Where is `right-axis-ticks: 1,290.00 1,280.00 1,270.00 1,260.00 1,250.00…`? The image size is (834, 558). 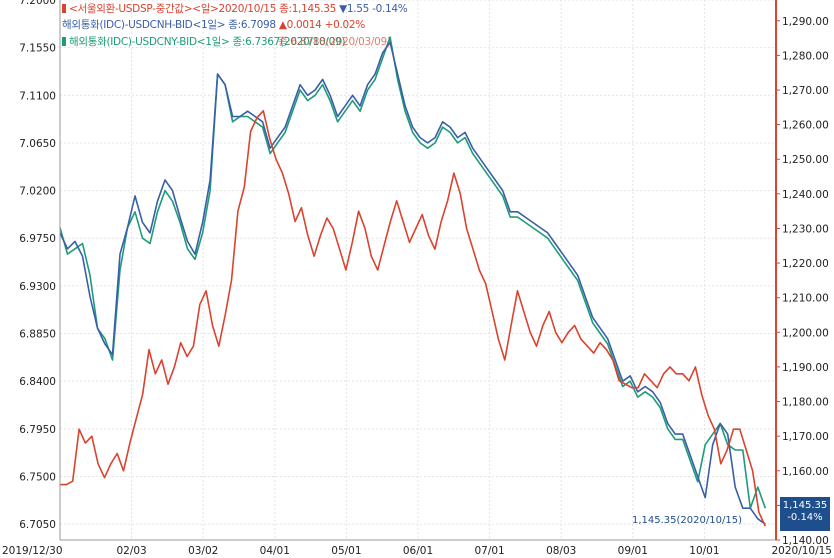
right-axis-ticks: 1,290.00 1,280.00 1,270.00 1,260.00 1,250.00… is located at coordinates (802, 281).